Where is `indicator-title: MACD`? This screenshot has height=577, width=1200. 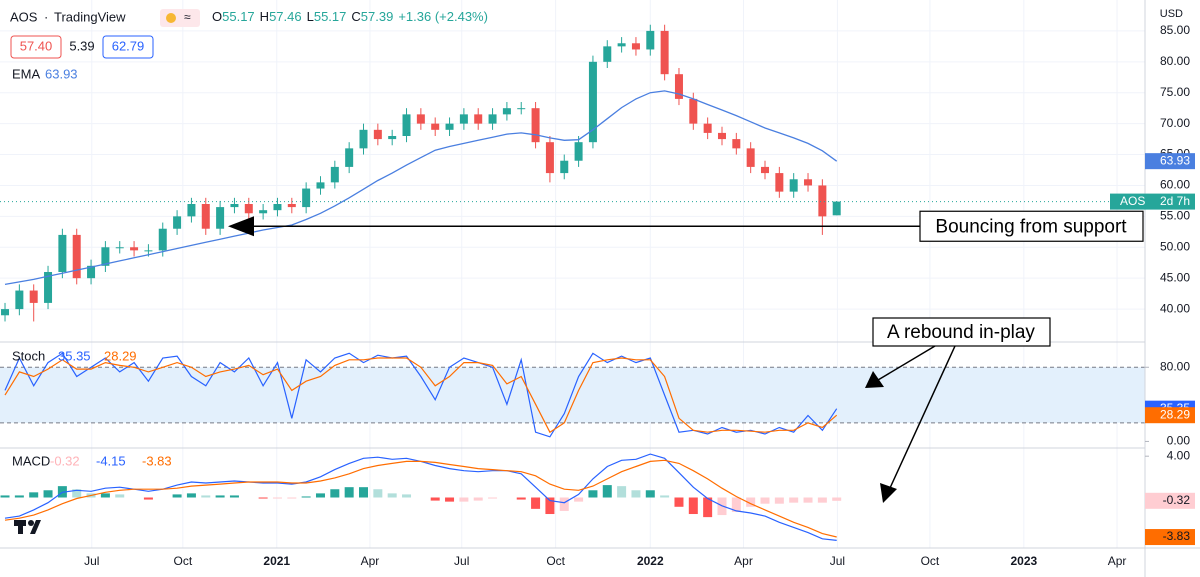
indicator-title: MACD is located at coordinates (31, 460).